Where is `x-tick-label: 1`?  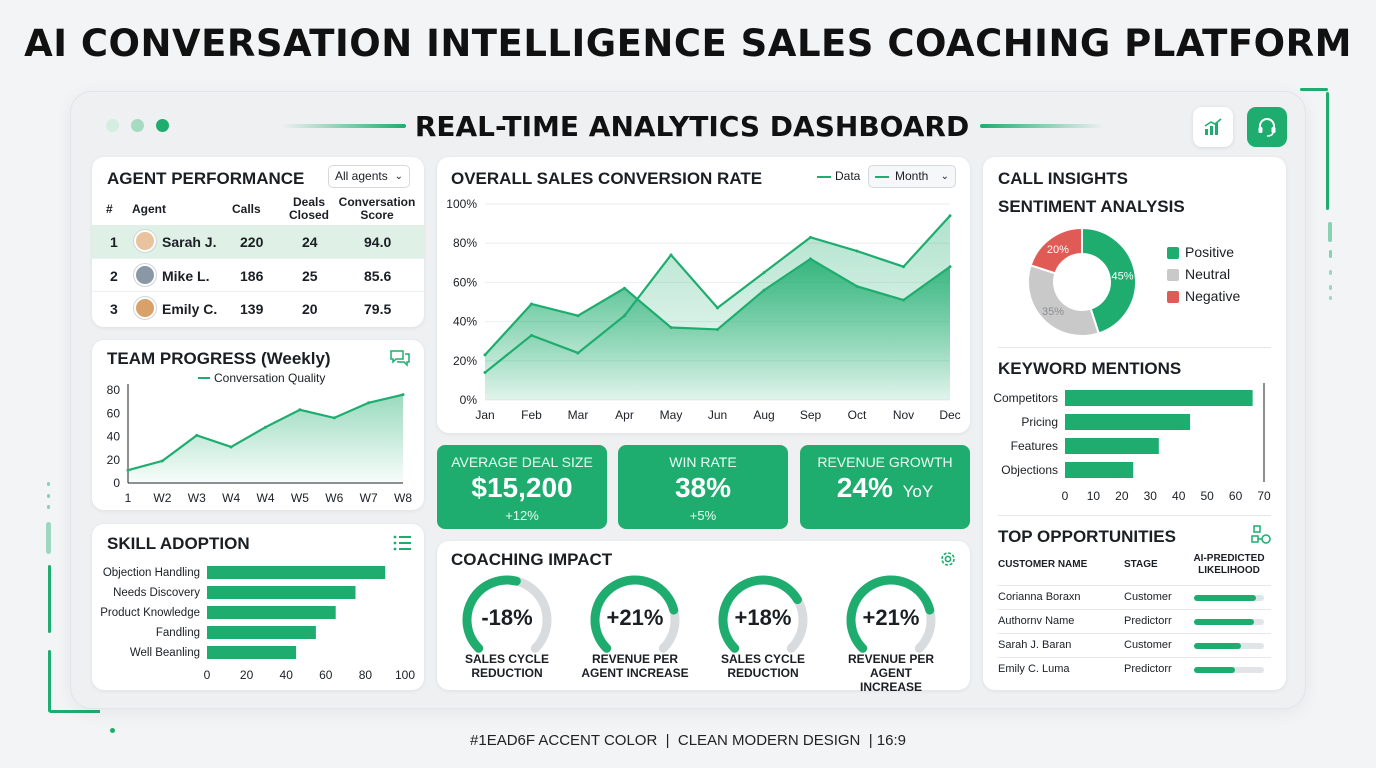
x-tick-label: 1 is located at coordinates (128, 498).